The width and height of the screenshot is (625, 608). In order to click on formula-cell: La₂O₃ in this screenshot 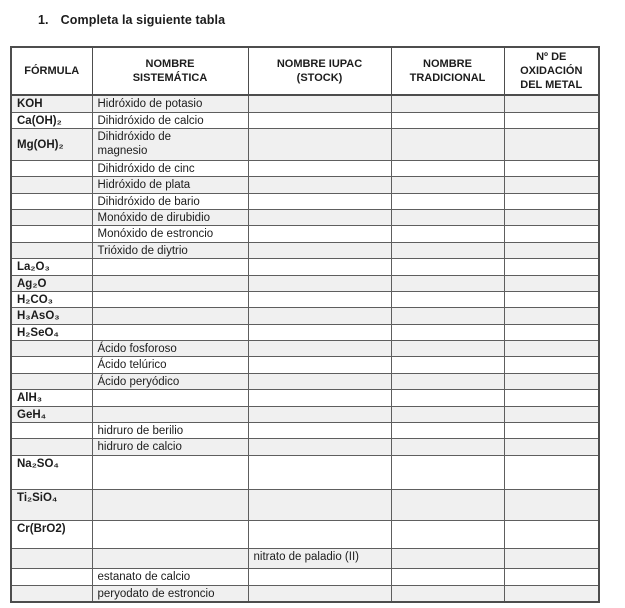, I will do `click(51, 267)`.